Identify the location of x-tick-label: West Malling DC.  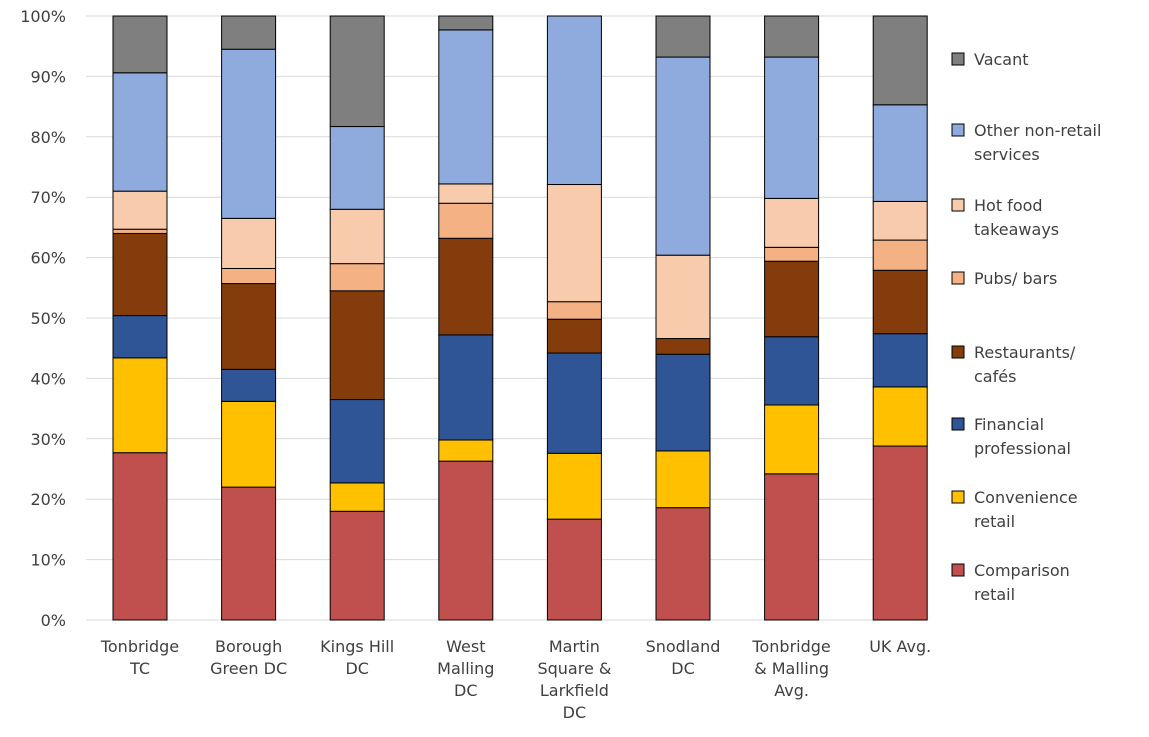
(465, 668).